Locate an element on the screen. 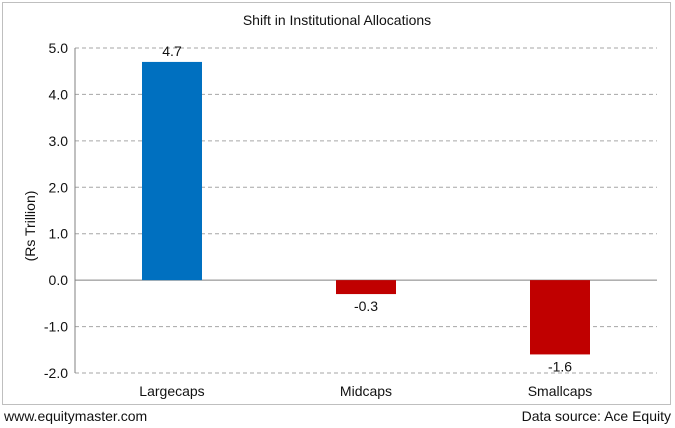 This screenshot has height=428, width=675. y-ticks: 5.0 4.0 3.0 2.0 1.0 0.0 -1.0 -2.0 is located at coordinates (56, 210).